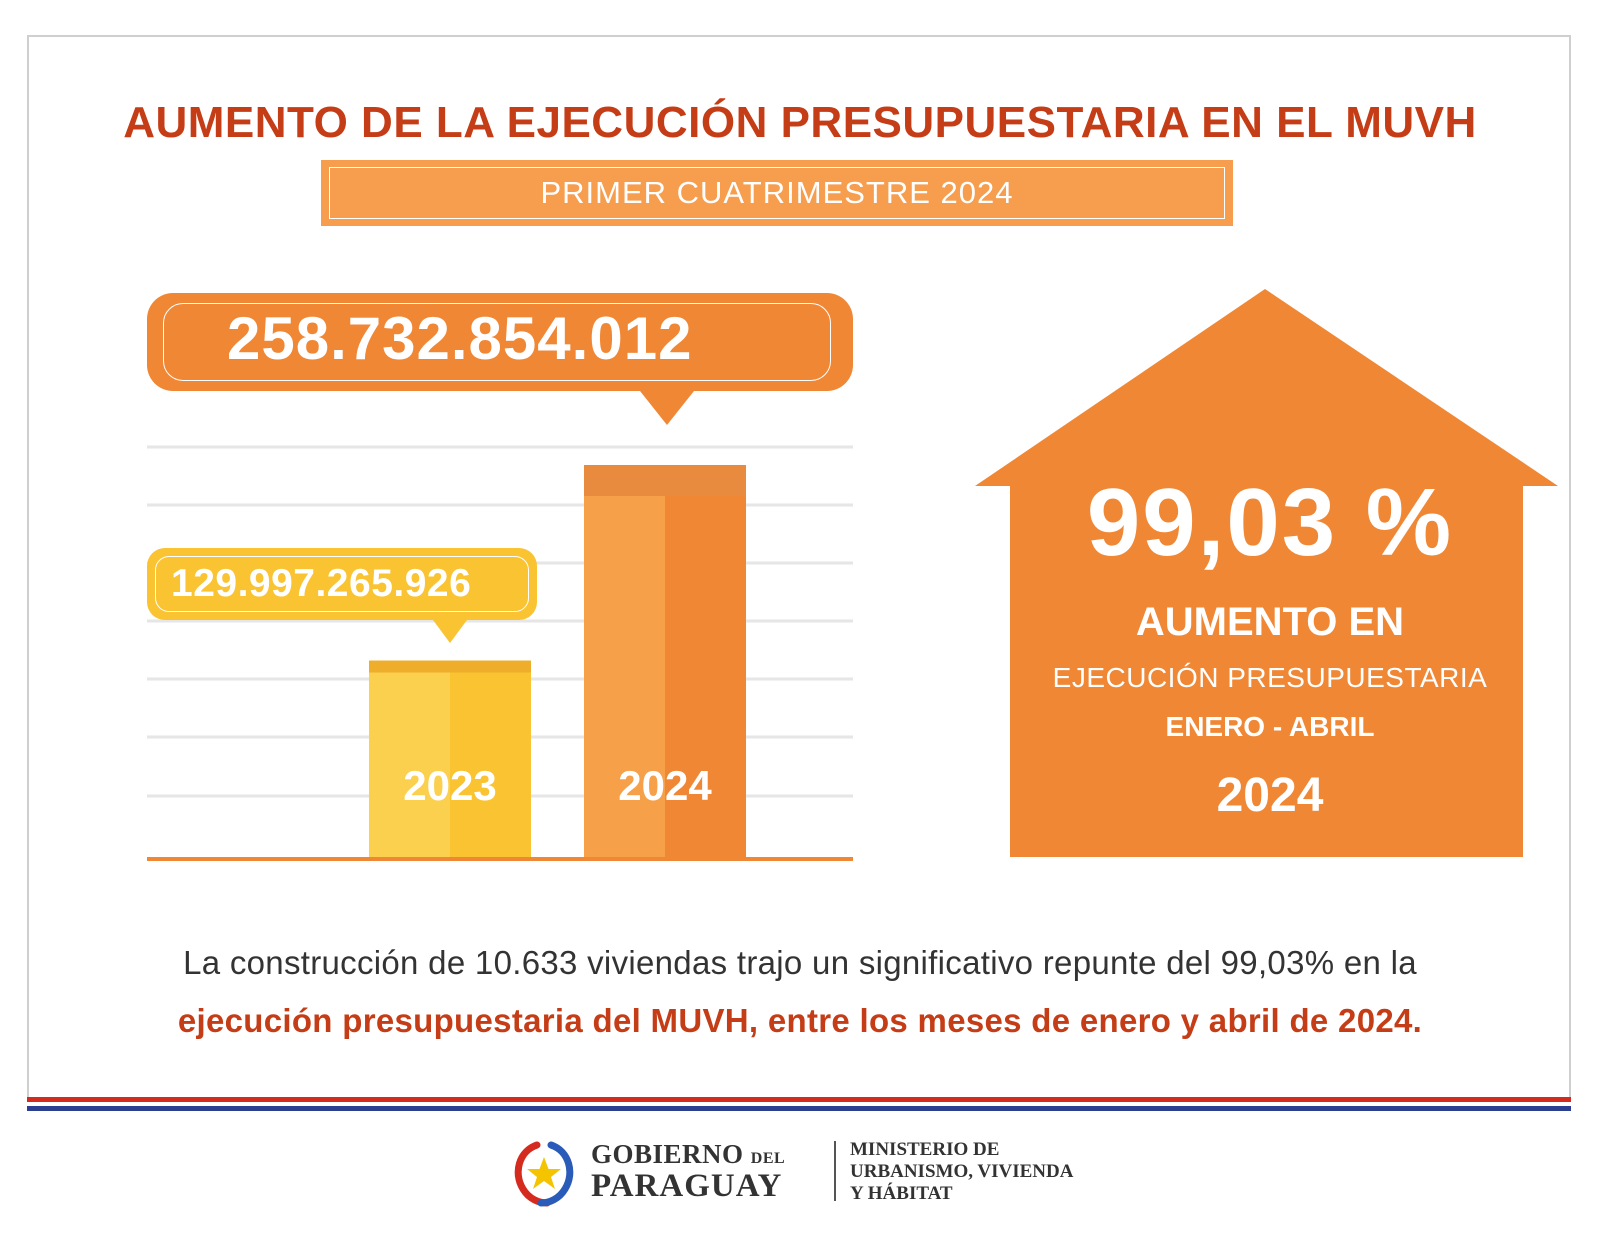 The height and width of the screenshot is (1233, 1600). Describe the element at coordinates (450, 631) in the screenshot. I see `callout-pointer-2023` at that location.